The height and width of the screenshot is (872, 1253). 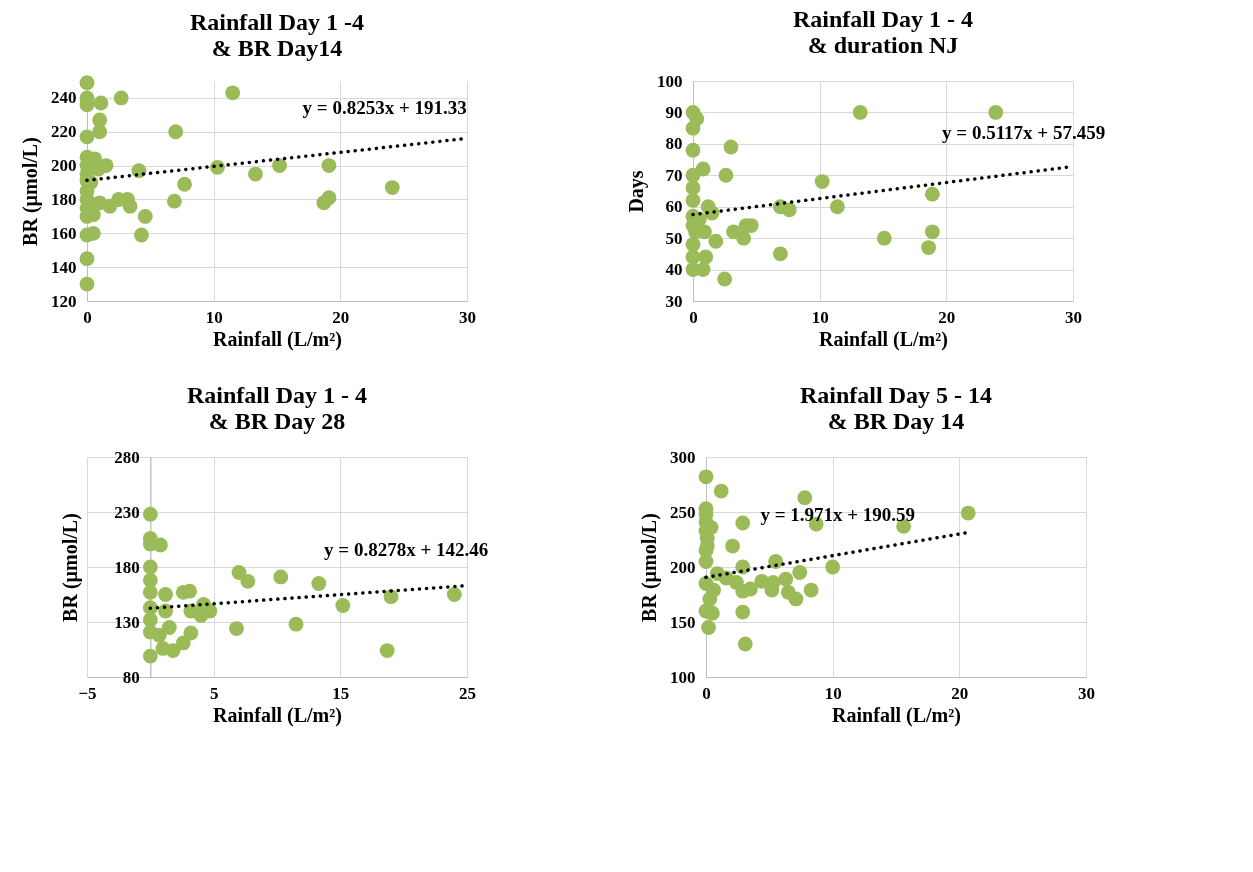 What do you see at coordinates (674, 112) in the screenshot?
I see `y-tick-label: 90` at bounding box center [674, 112].